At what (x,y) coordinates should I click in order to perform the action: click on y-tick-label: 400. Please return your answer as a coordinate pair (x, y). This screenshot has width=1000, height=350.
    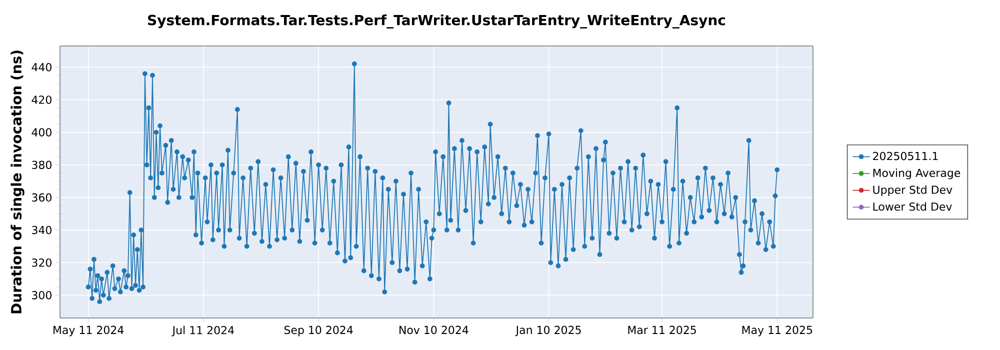
    Looking at the image, I should click on (42, 132).